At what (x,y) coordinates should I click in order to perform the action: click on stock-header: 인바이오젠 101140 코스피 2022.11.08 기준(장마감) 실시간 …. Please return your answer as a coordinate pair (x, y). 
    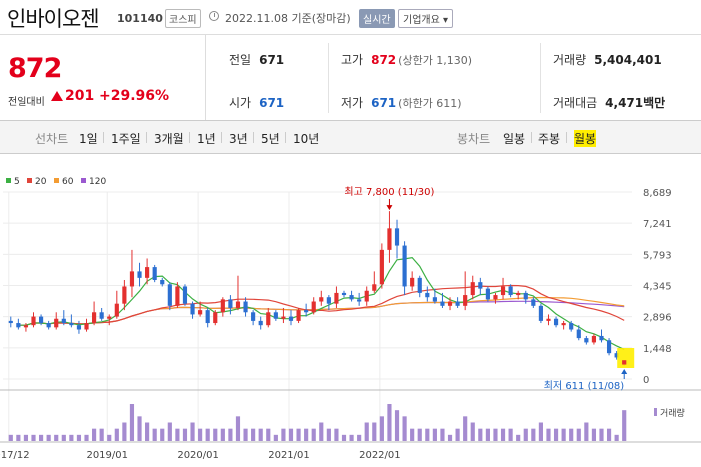
    Looking at the image, I should click on (350, 17).